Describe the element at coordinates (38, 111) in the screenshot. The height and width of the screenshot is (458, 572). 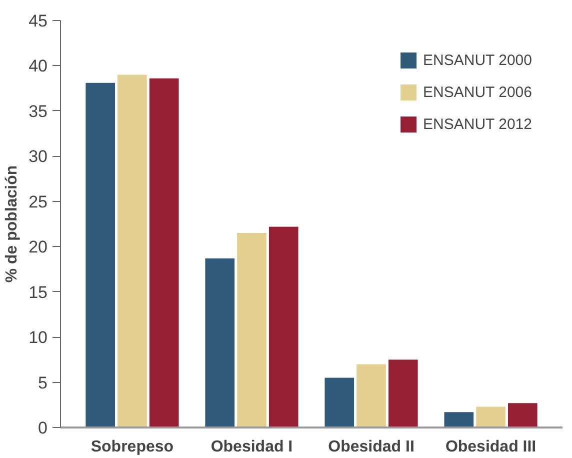
I see `y-tick-label: 35` at that location.